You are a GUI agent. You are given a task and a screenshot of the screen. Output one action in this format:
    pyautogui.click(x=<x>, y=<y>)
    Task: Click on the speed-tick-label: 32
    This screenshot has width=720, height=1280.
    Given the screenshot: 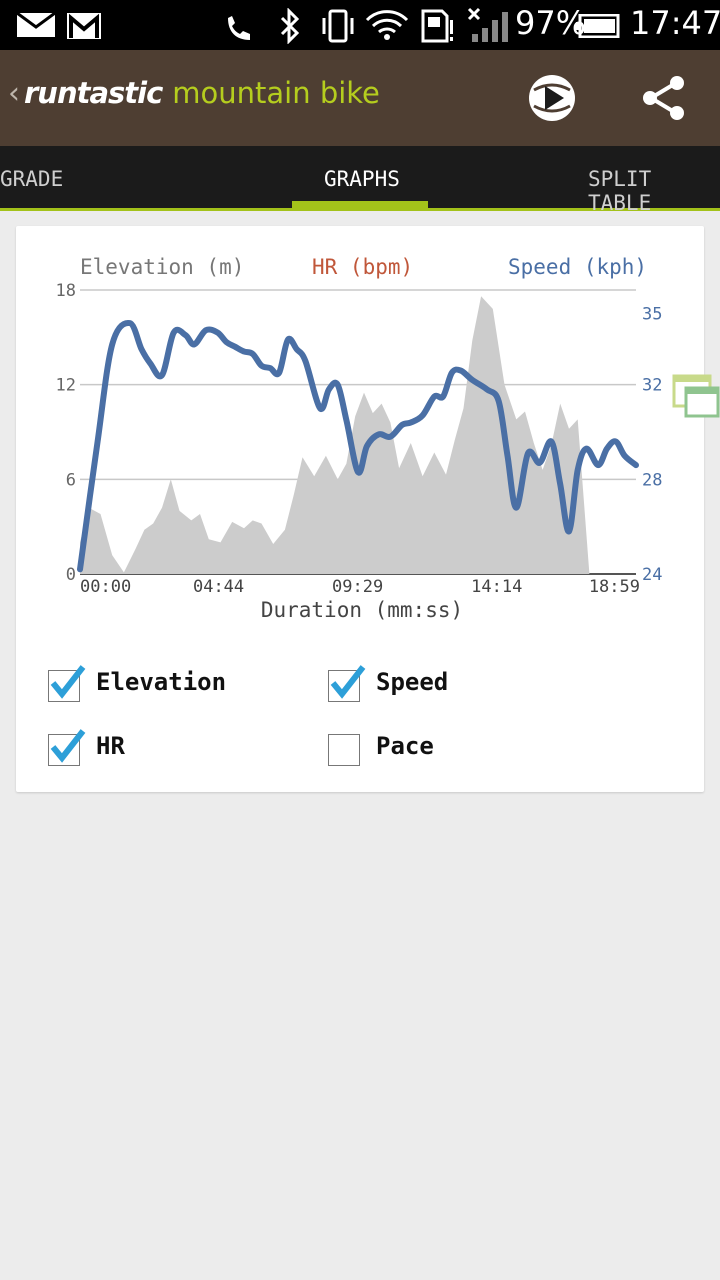 What is the action you would take?
    pyautogui.click(x=652, y=386)
    